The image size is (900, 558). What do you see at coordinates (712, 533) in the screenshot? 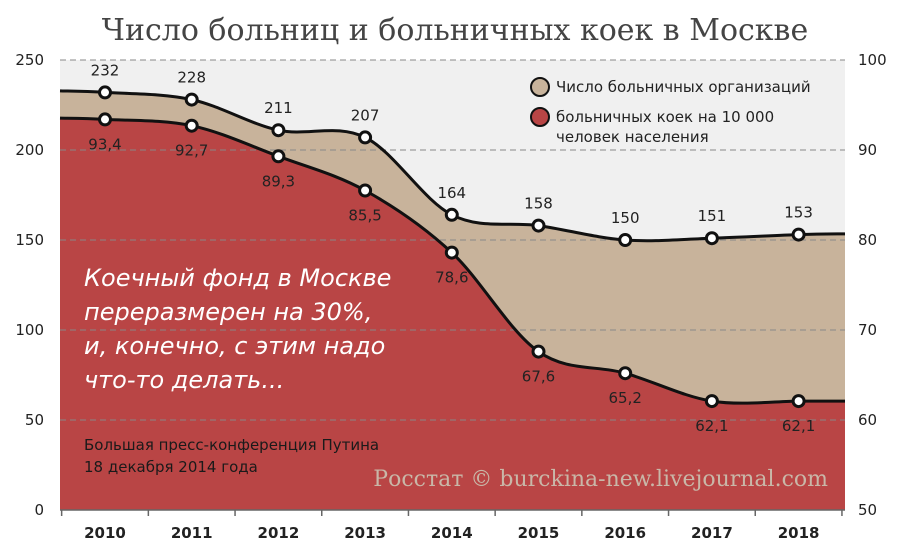
I see `x-tick-label: 2017` at bounding box center [712, 533].